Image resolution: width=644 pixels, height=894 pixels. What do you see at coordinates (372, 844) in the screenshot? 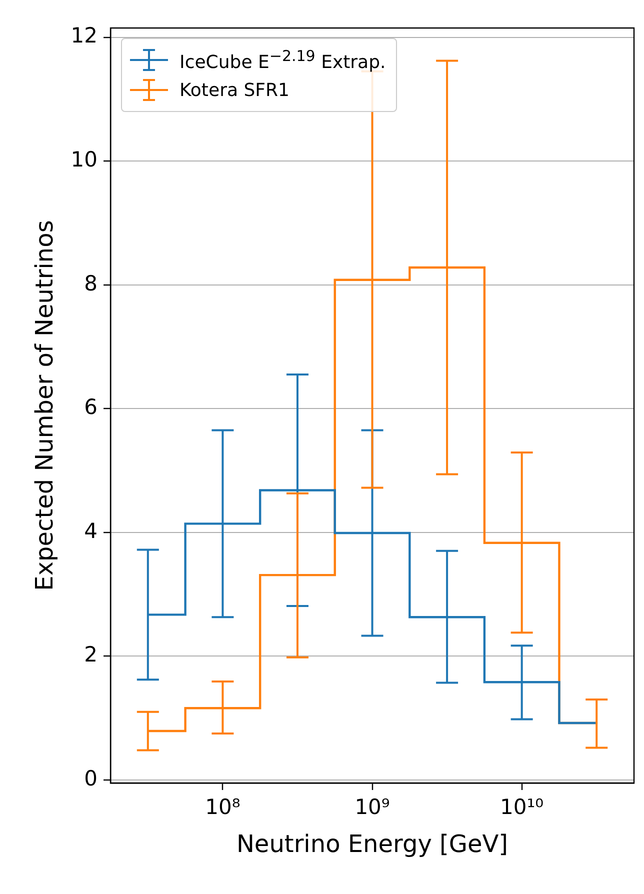
I see `x-axis-title: Neutrino Energy [GeV]` at bounding box center [372, 844].